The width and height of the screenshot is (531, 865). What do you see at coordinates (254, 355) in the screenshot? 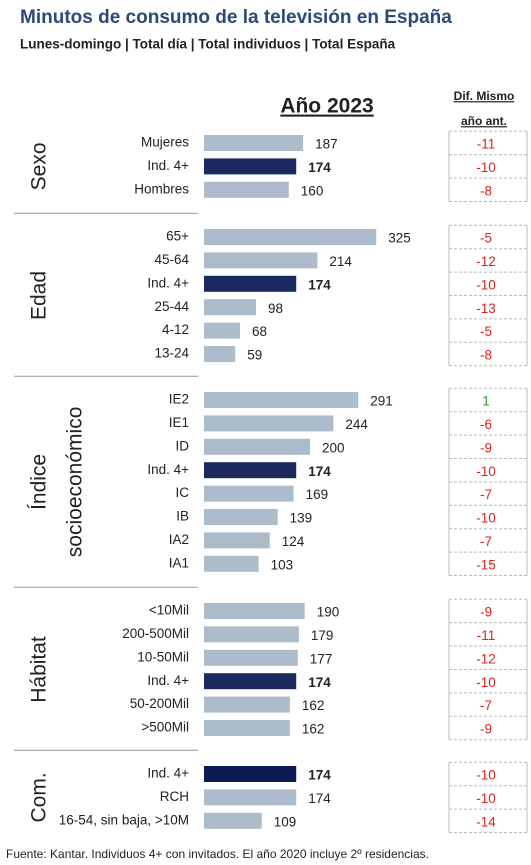
I see `value-label: 59` at bounding box center [254, 355].